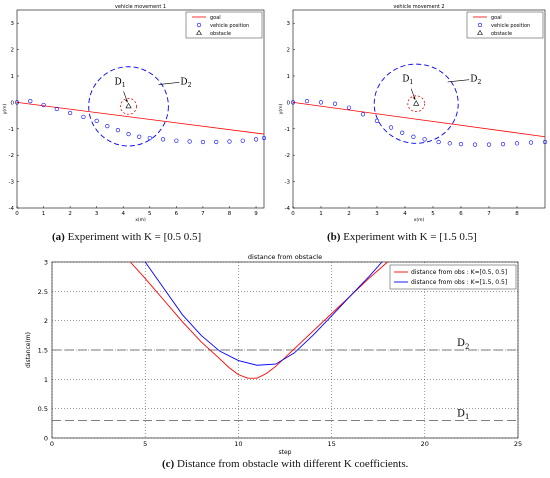  I want to click on panel-b-xtick-label: 7, so click(489, 214).